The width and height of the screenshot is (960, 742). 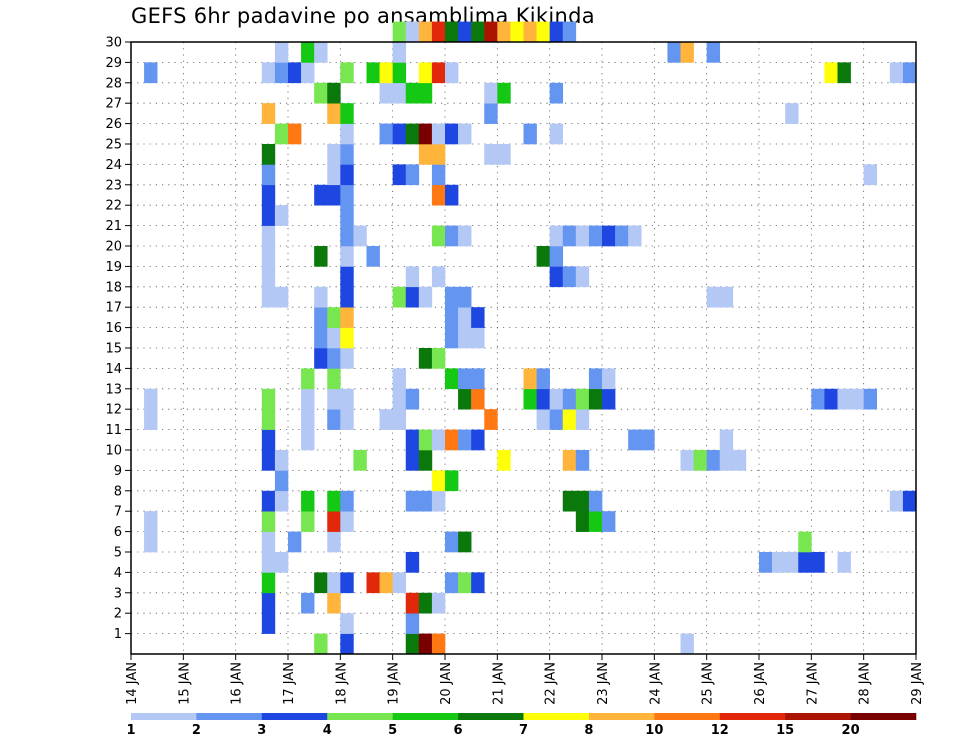 What do you see at coordinates (118, 491) in the screenshot?
I see `y-tick-label: 8` at bounding box center [118, 491].